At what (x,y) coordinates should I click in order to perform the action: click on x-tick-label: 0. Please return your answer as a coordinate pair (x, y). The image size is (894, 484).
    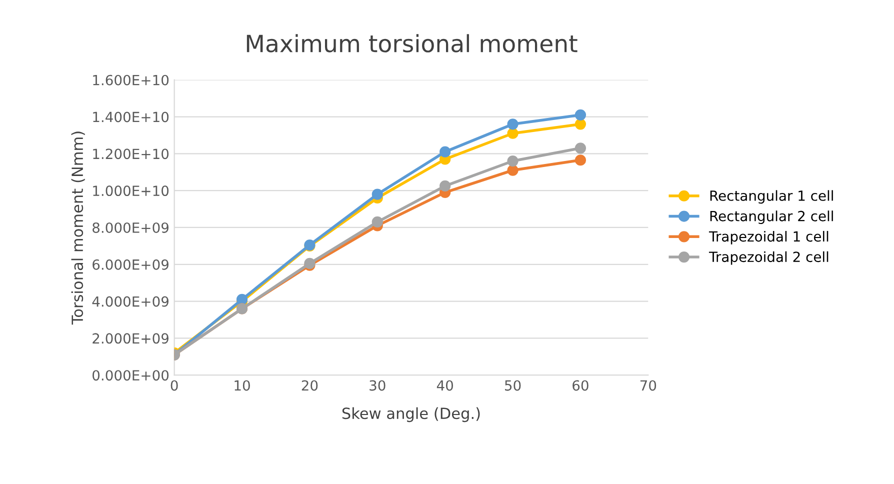
    Looking at the image, I should click on (174, 385).